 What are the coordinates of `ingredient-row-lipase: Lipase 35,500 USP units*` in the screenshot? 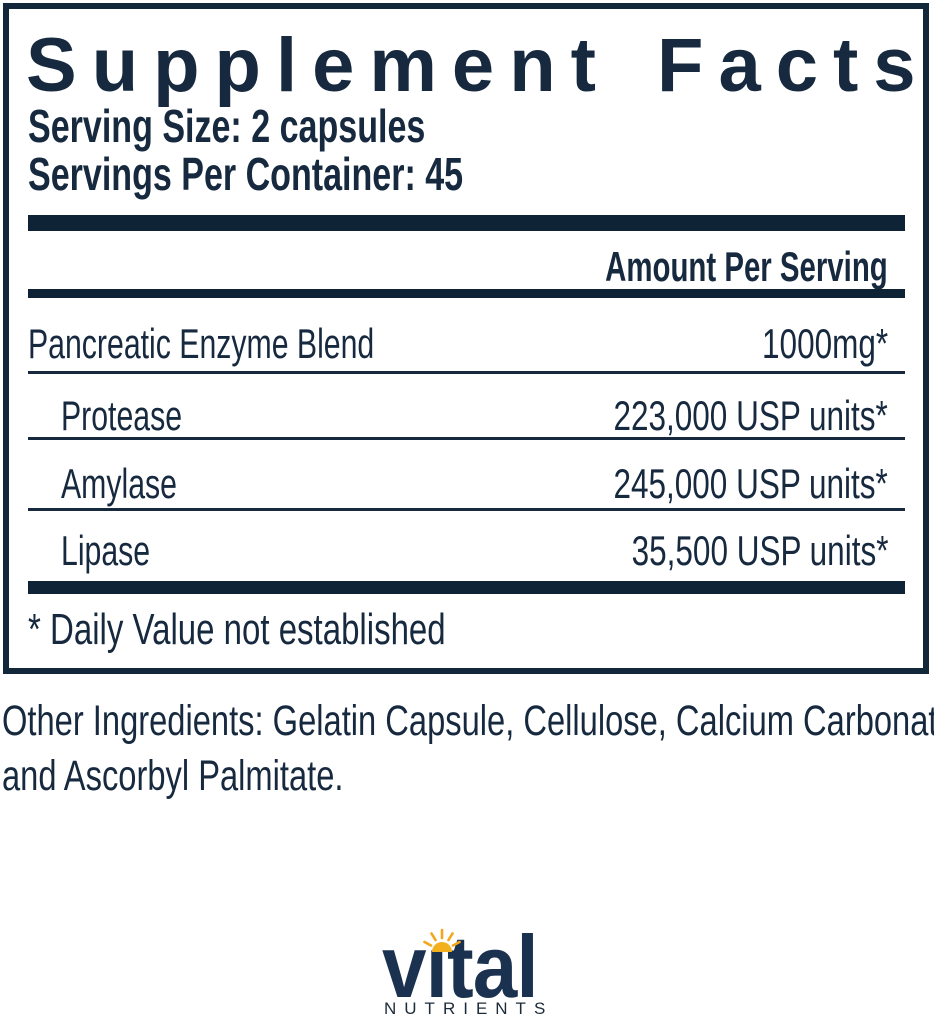 It's located at (458, 551).